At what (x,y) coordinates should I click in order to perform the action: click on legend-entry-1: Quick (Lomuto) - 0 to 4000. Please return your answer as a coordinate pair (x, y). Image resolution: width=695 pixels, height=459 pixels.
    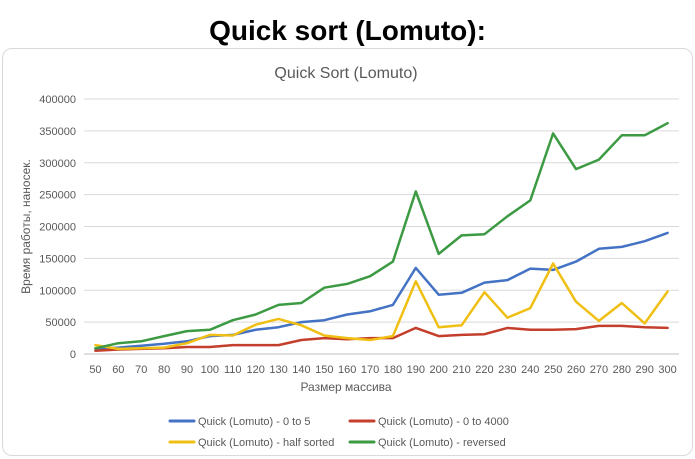
    Looking at the image, I should click on (443, 422).